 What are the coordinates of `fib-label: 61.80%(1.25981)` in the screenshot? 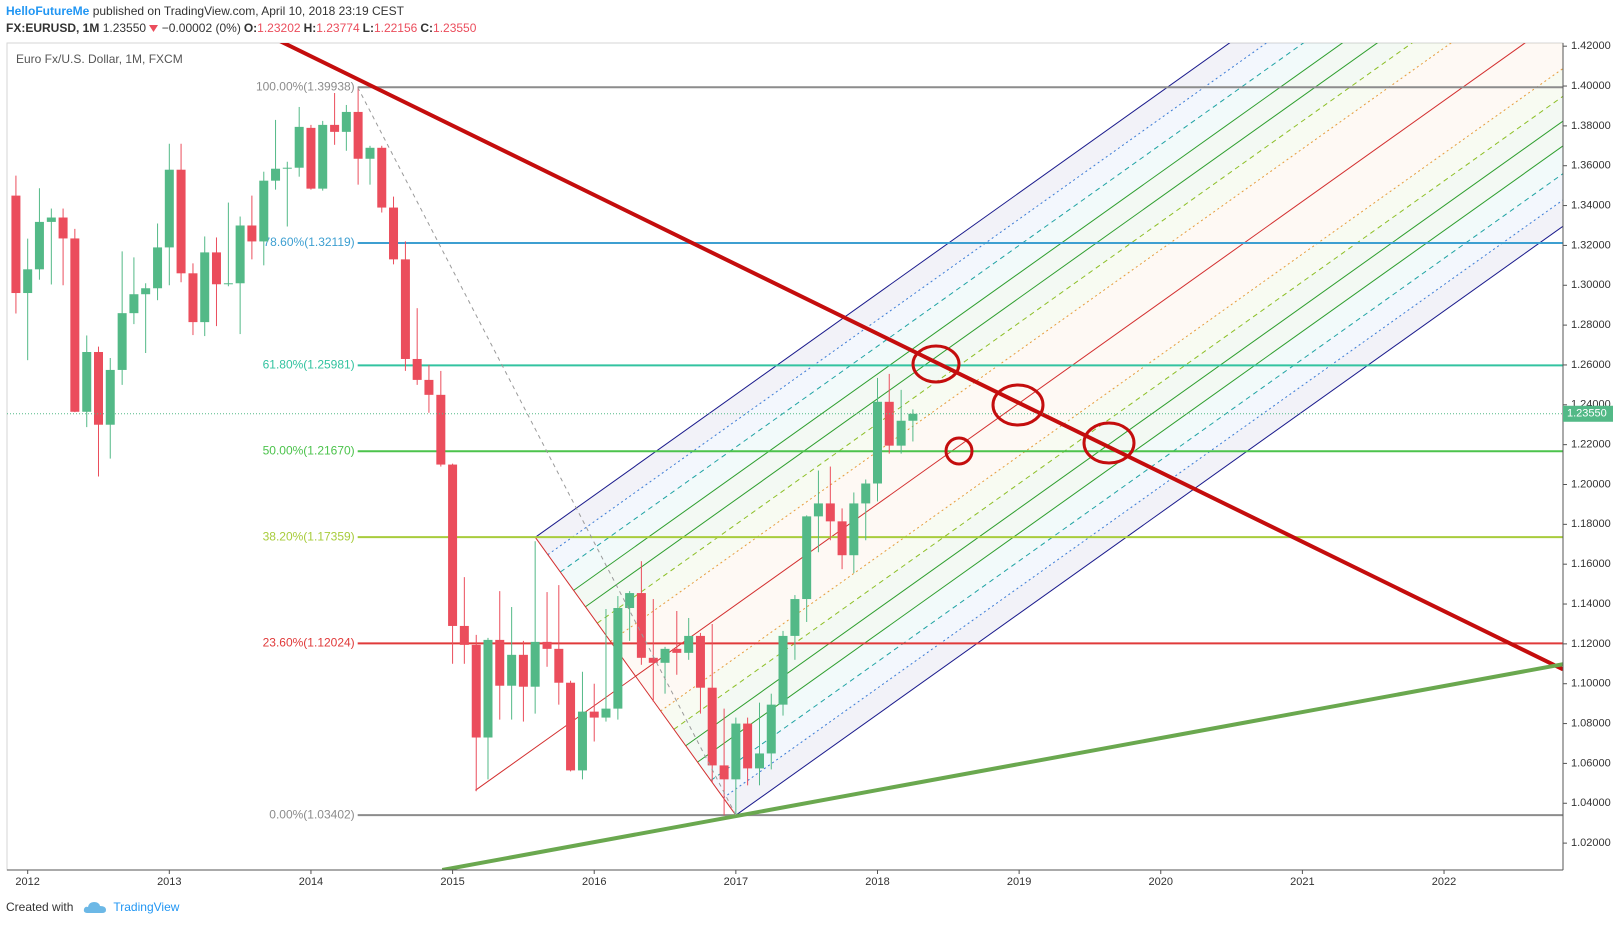 It's located at (309, 365).